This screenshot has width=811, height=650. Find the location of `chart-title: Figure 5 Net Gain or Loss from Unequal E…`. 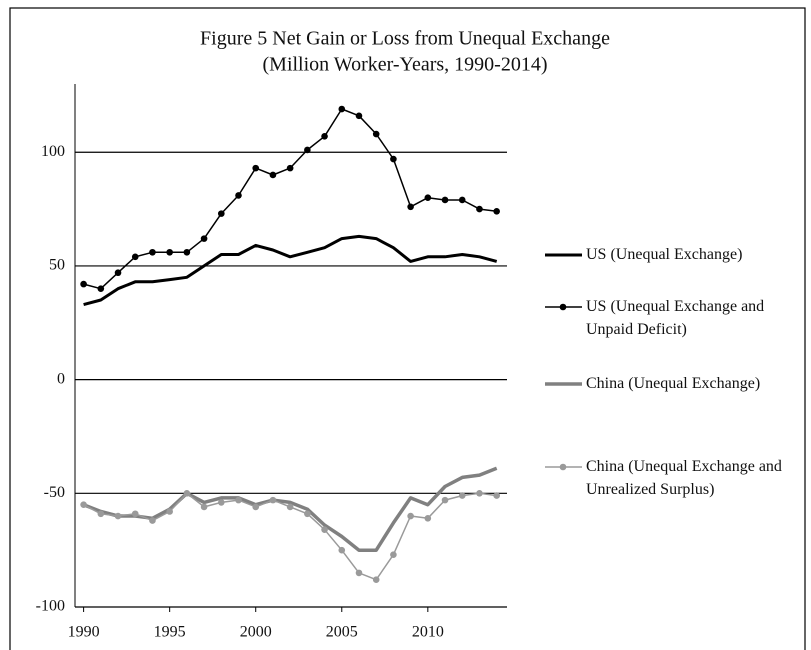

chart-title: Figure 5 Net Gain or Loss from Unequal E… is located at coordinates (405, 39).